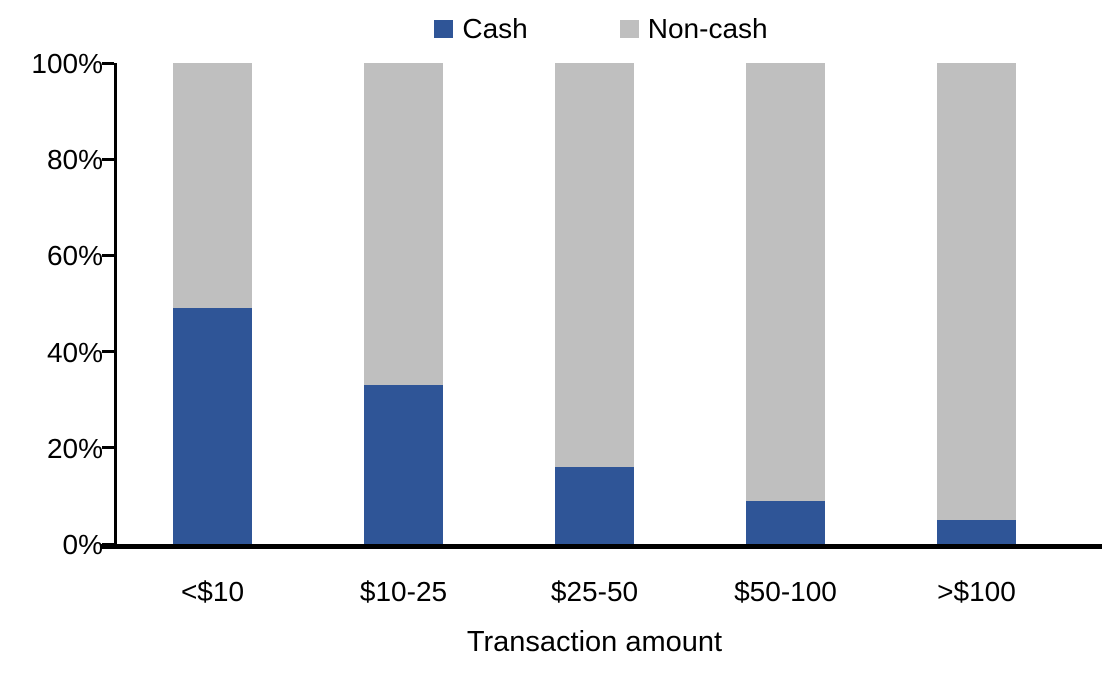  What do you see at coordinates (785, 591) in the screenshot?
I see `x-tick-label: $50-100` at bounding box center [785, 591].